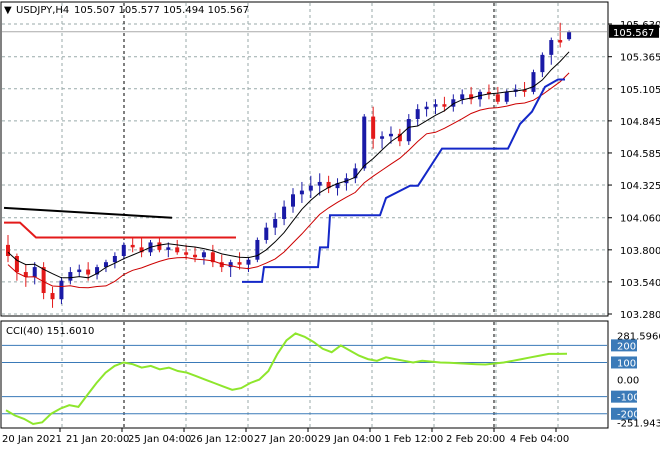 This screenshot has height=450, width=660. I want to click on price-tick-label: 104.845, so click(640, 122).